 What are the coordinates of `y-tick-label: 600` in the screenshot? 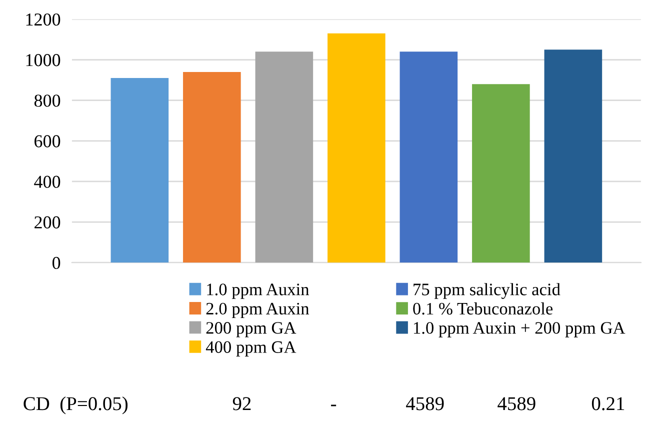 It's located at (47, 141).